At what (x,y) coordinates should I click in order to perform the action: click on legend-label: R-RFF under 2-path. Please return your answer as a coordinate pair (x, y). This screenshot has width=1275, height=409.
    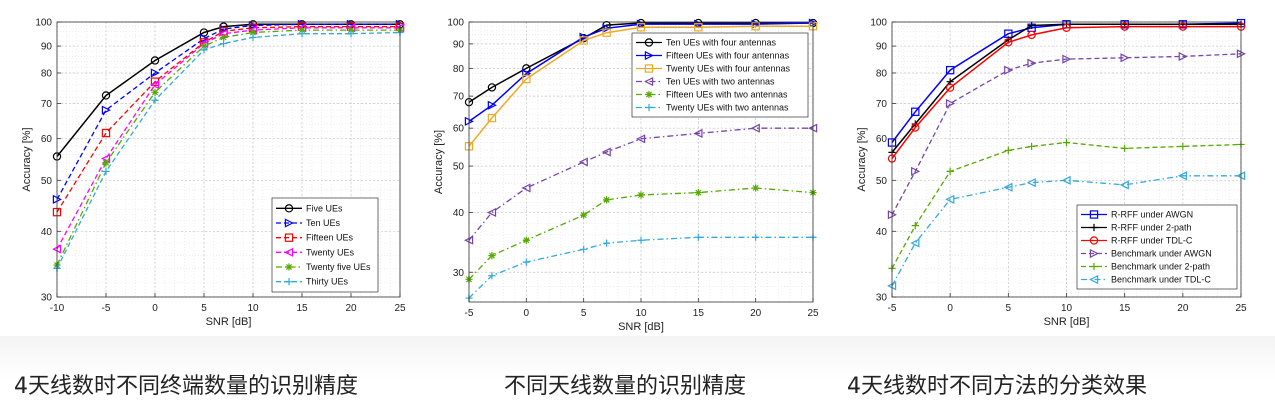
    Looking at the image, I should click on (1151, 228).